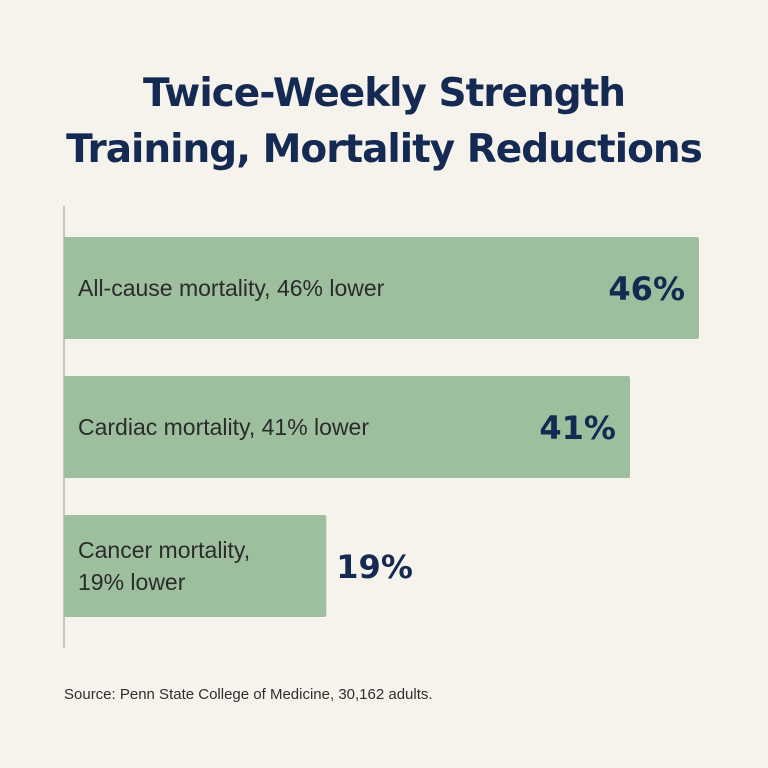 The height and width of the screenshot is (768, 768). What do you see at coordinates (132, 582) in the screenshot?
I see `category-label-3-line-2: 19% lower` at bounding box center [132, 582].